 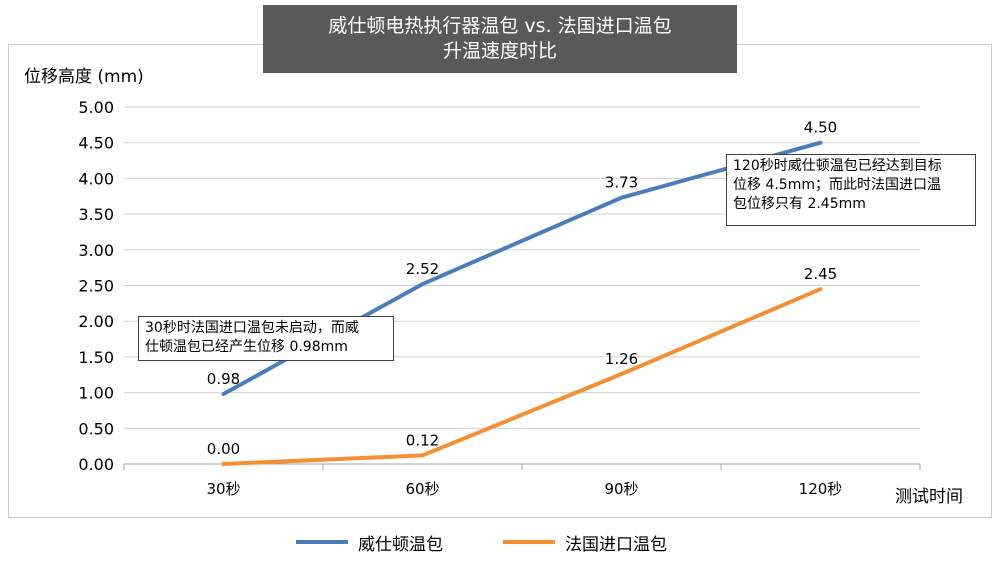 I want to click on x-tick-label-3: 120秒, so click(x=821, y=489).